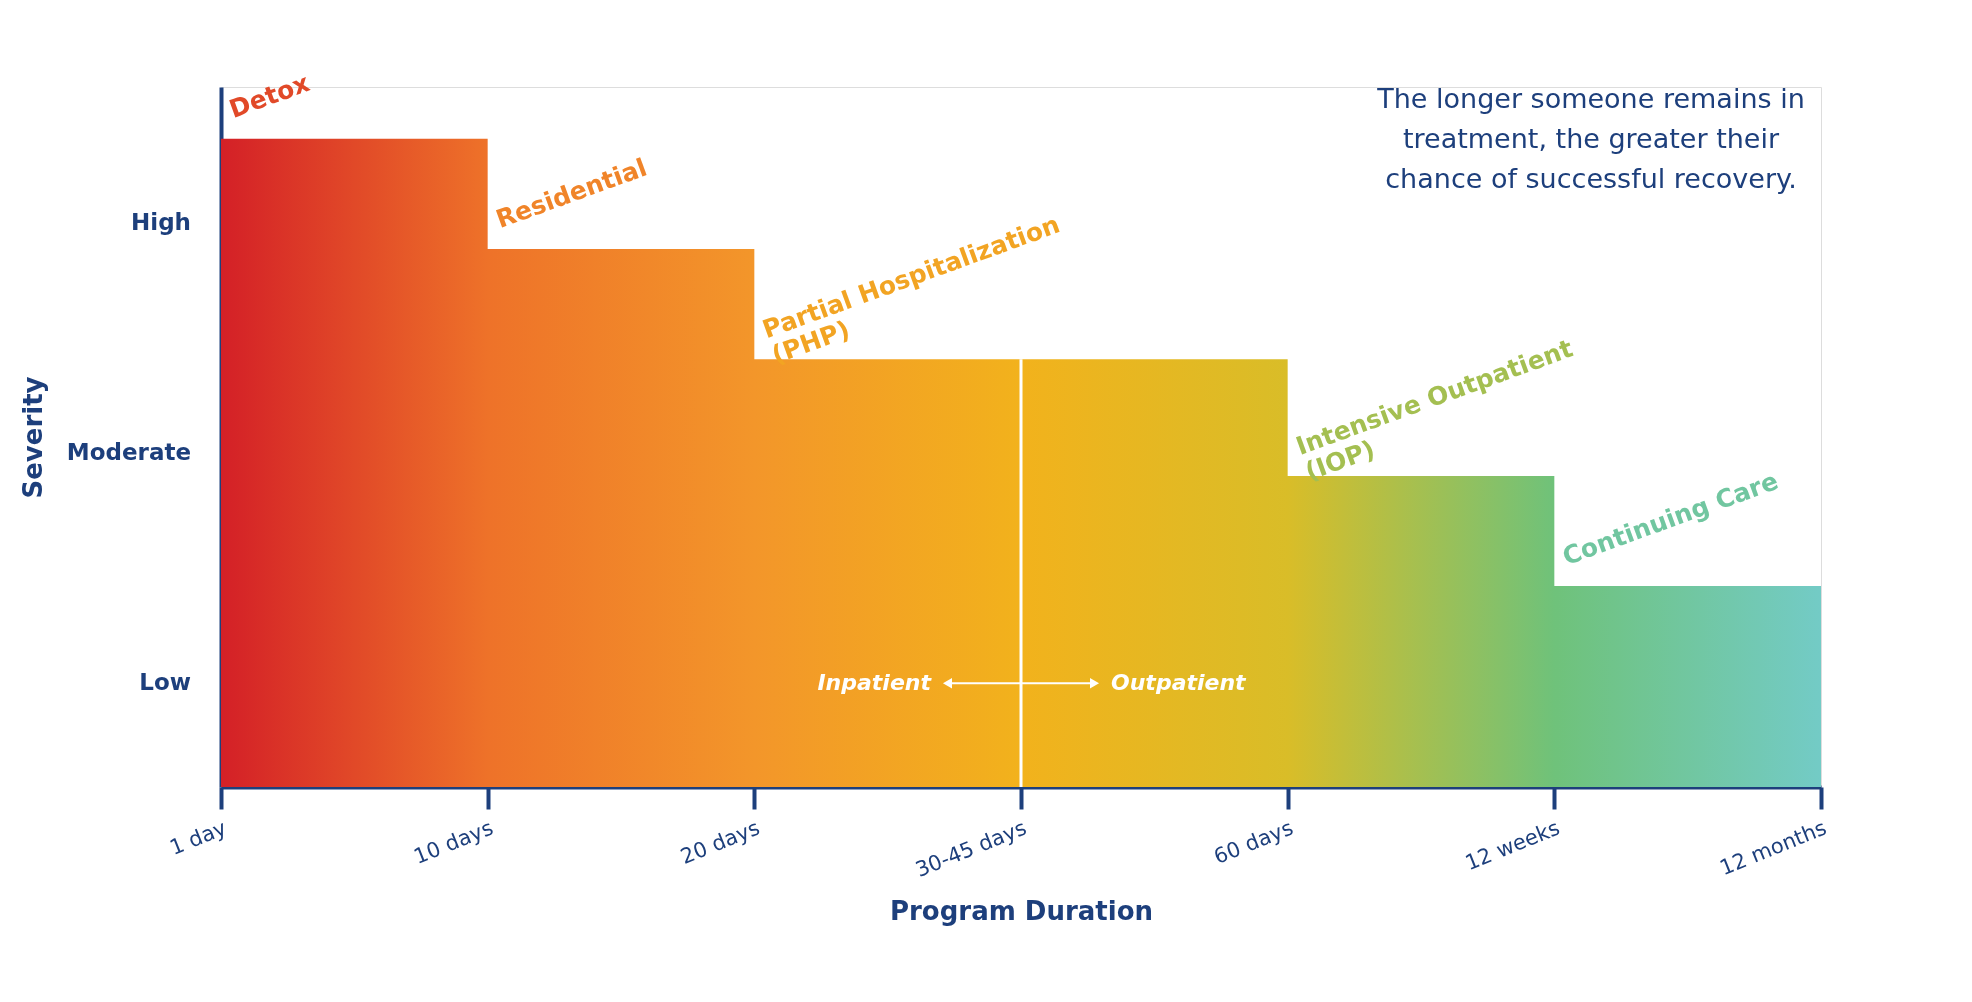 The image size is (1972, 1002). I want to click on annotation: The longer someone remains in treatment, the greater their chance of successful recovery., so click(1590, 138).